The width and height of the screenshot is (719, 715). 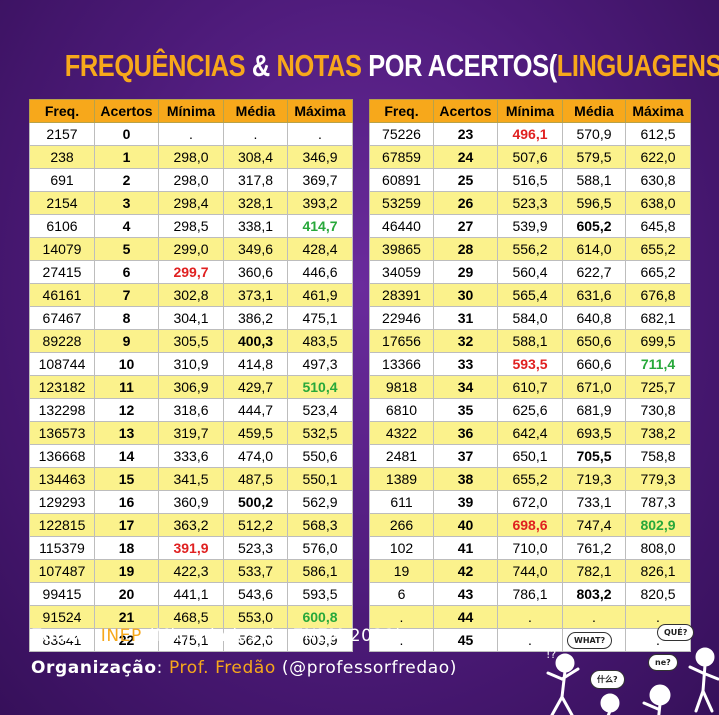 I want to click on table-row: 4322 36 642,4 693,5 738,2, so click(x=530, y=433).